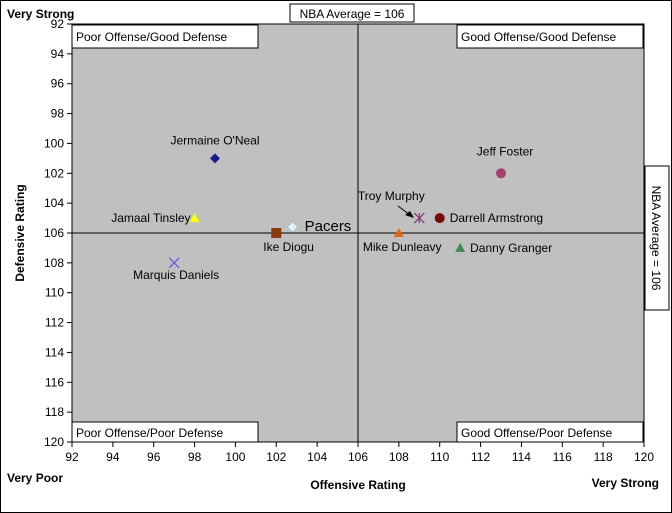 The width and height of the screenshot is (672, 513). Describe the element at coordinates (402, 247) in the screenshot. I see `label-mike-dunleavy: Mike Dunleavy` at that location.